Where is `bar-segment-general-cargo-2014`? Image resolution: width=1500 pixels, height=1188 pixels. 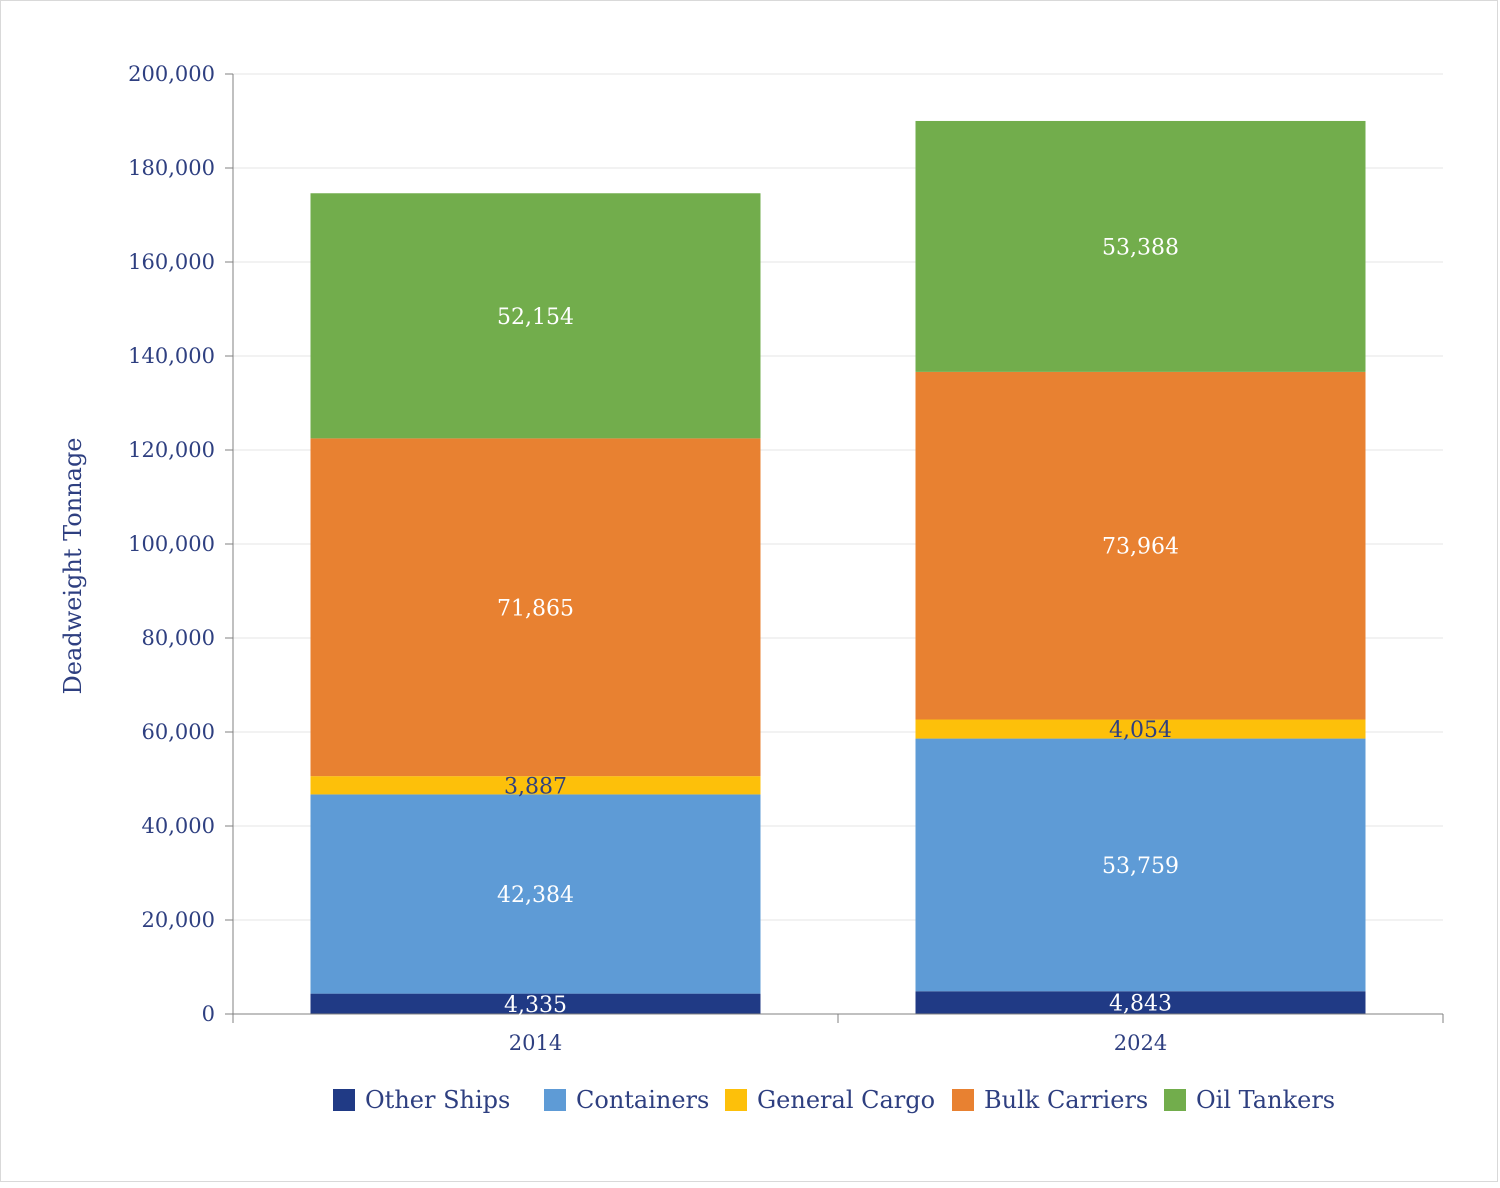 bar-segment-general-cargo-2014 is located at coordinates (535, 785).